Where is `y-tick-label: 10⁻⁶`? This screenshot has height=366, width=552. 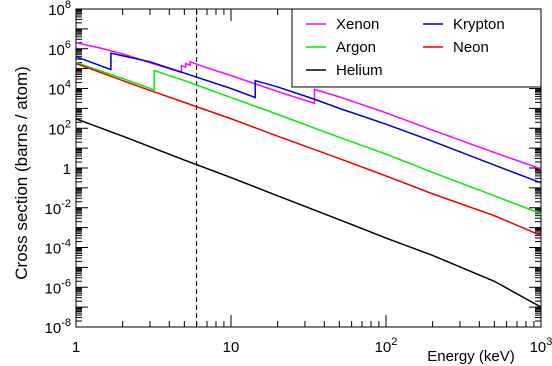 y-tick-label: 10⁻⁶ is located at coordinates (58, 287).